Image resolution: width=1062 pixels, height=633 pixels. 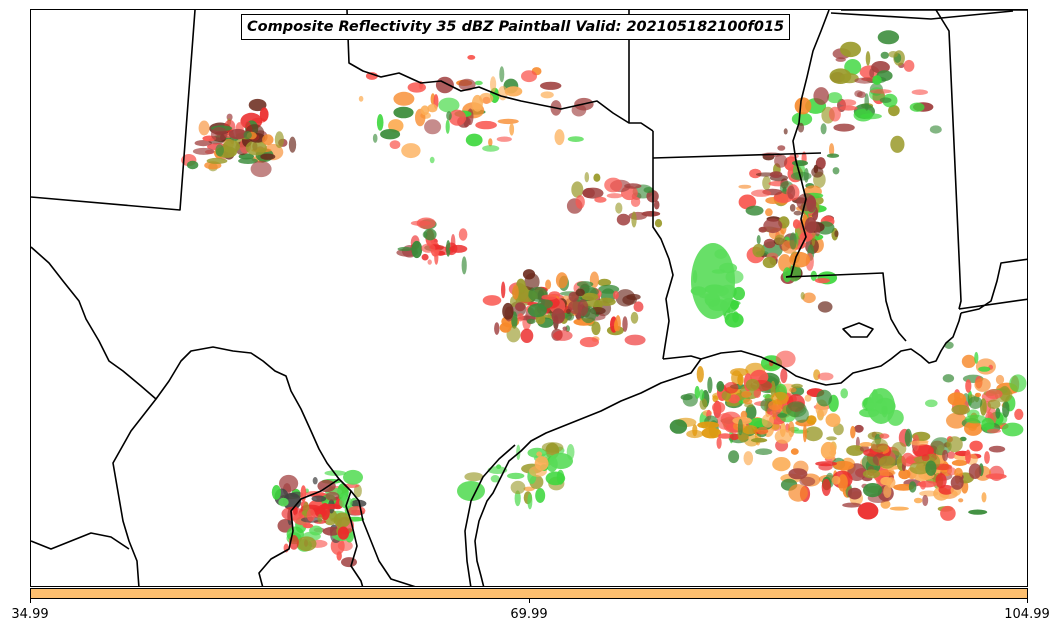 What do you see at coordinates (881, 406) in the screenshot?
I see `reflectivity-swath` at bounding box center [881, 406].